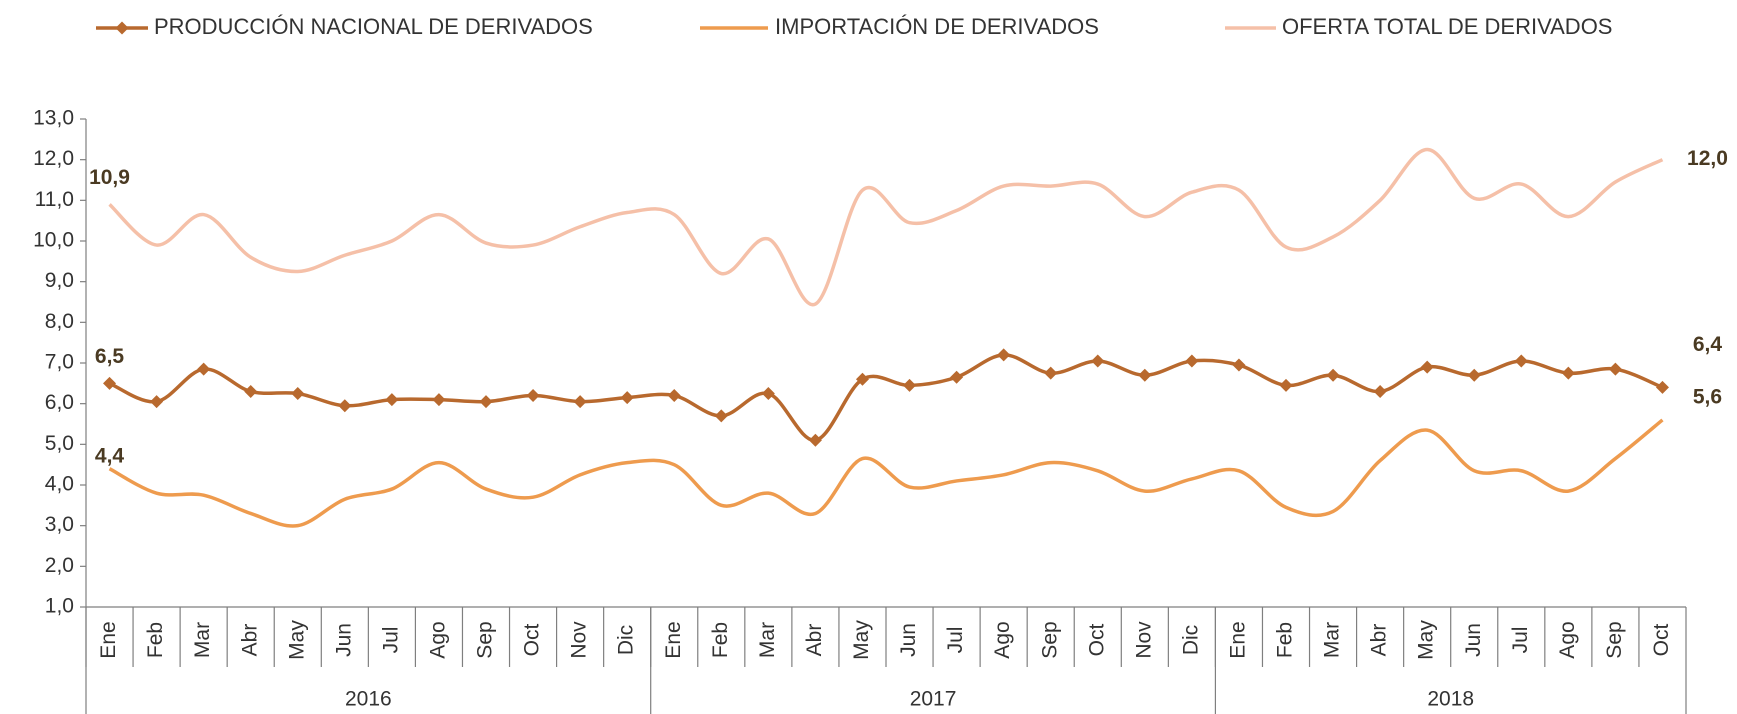  Describe the element at coordinates (53, 158) in the screenshot. I see `y-tick-label: 12,0` at that location.